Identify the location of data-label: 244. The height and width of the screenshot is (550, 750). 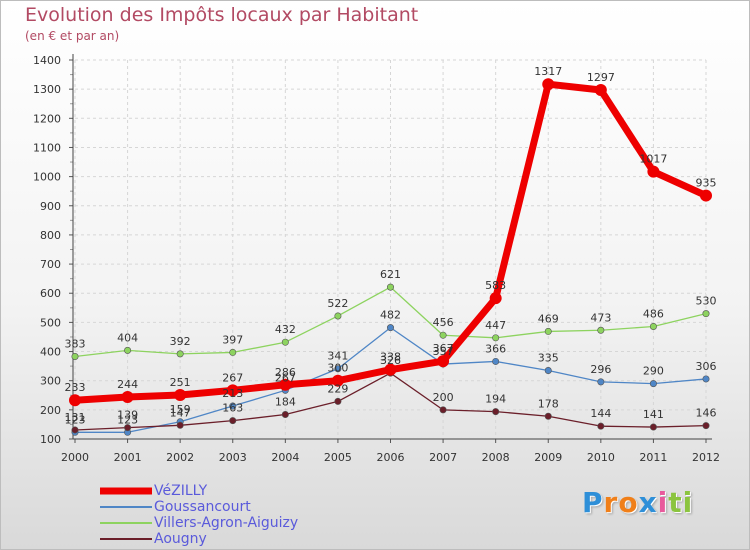
(127, 384).